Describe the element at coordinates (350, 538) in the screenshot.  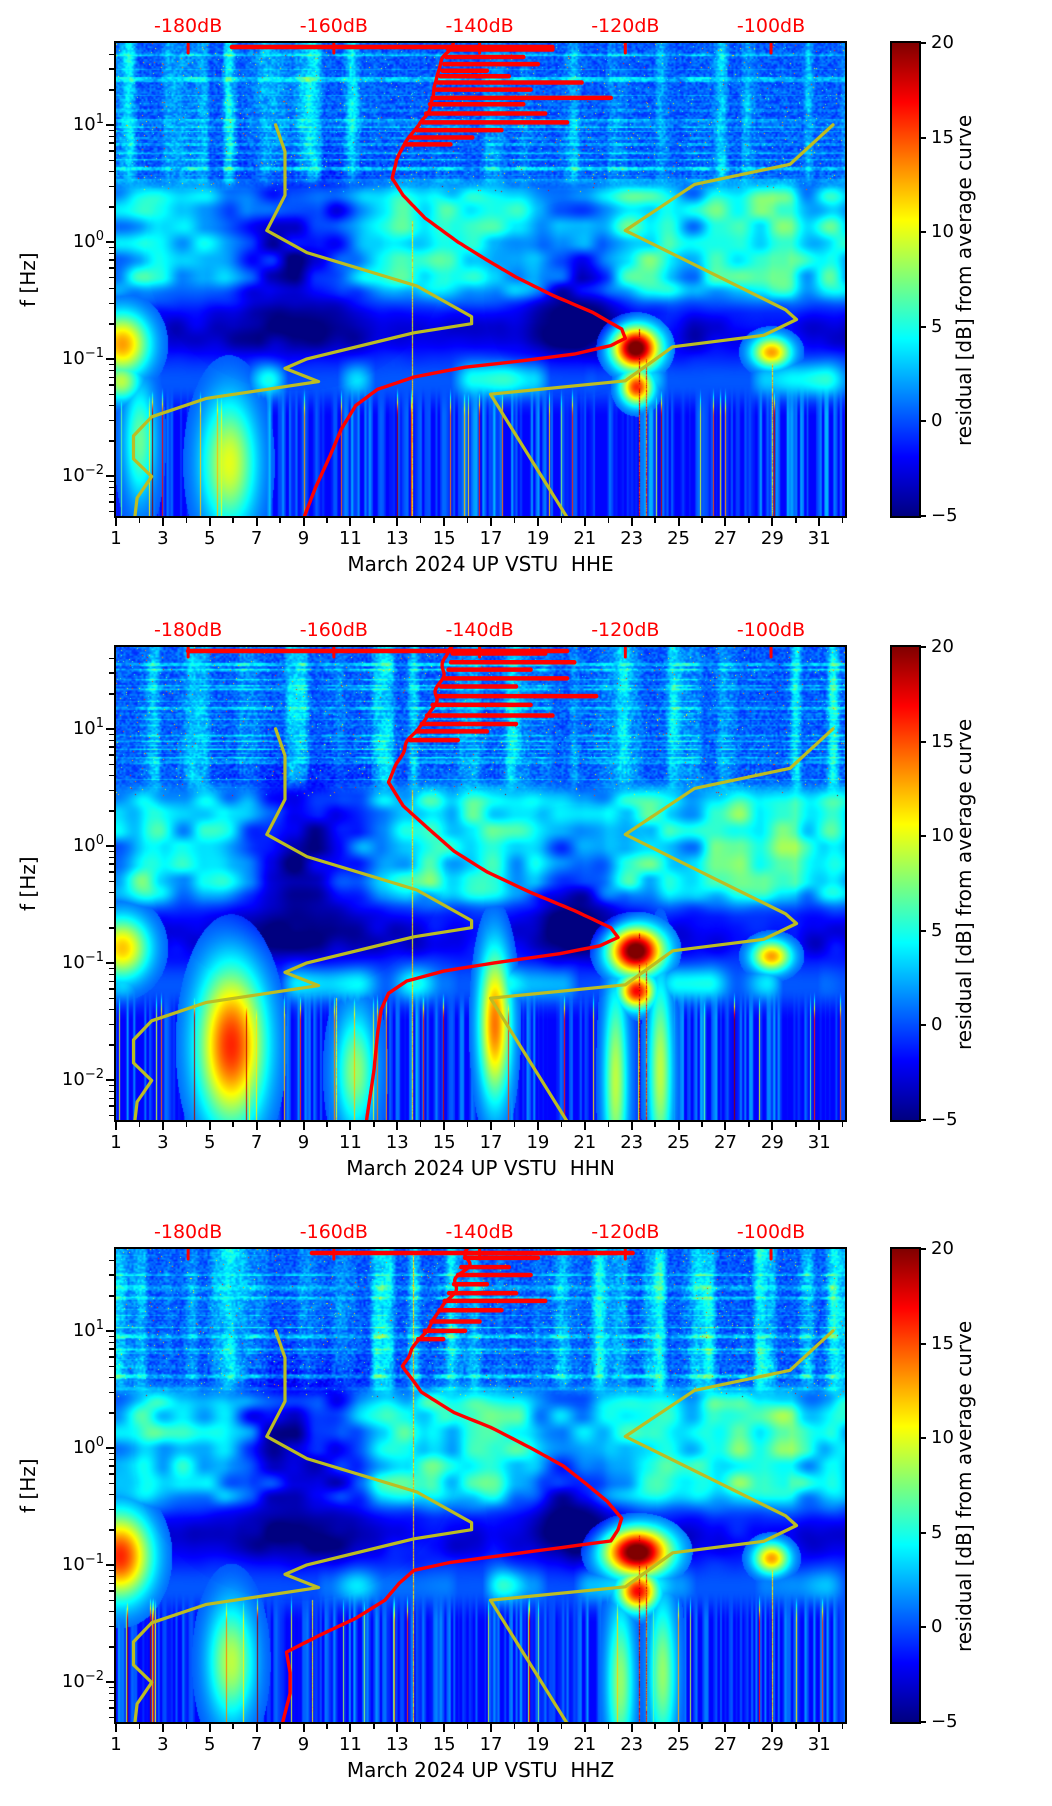
I see `x-tick-label: 11` at that location.